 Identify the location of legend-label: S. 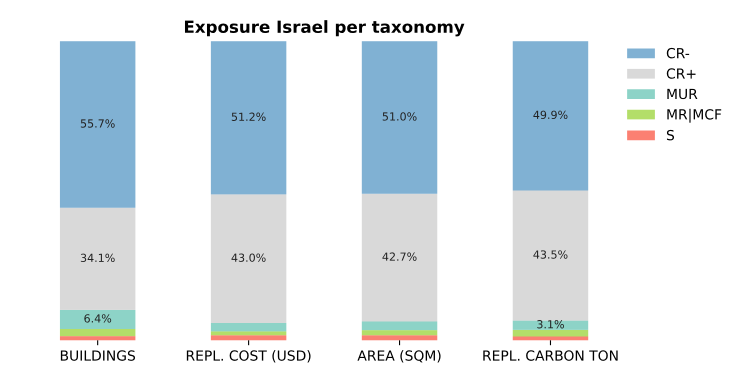
(670, 135).